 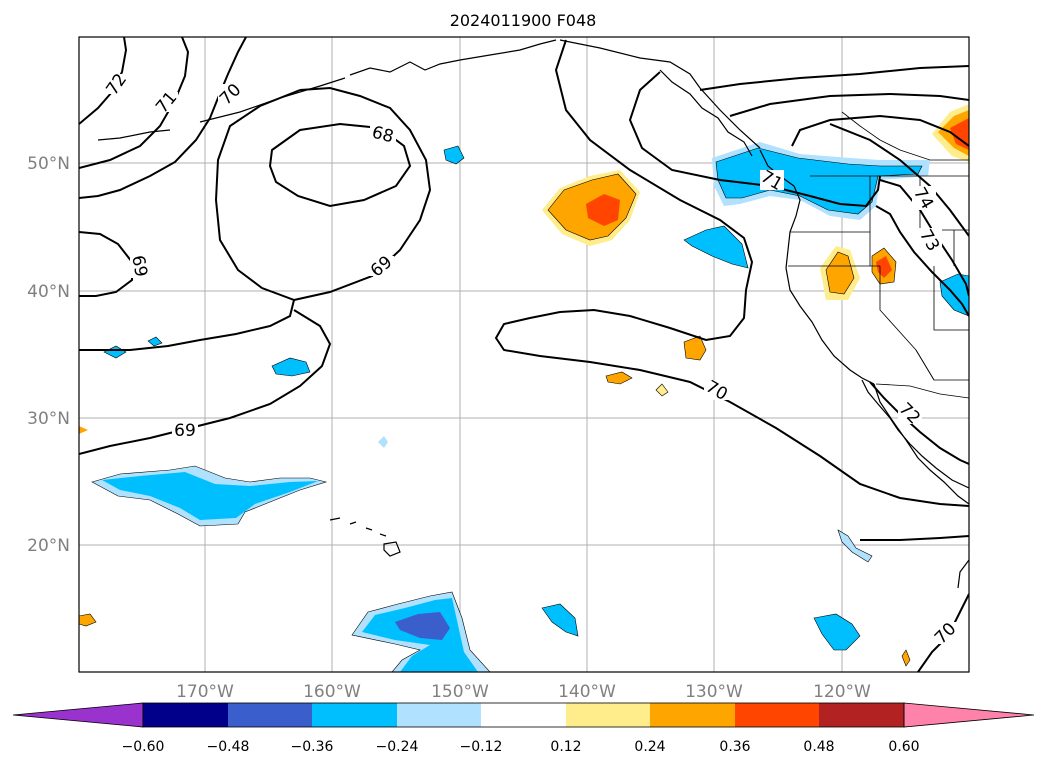 I want to click on borders, so click(x=878, y=255).